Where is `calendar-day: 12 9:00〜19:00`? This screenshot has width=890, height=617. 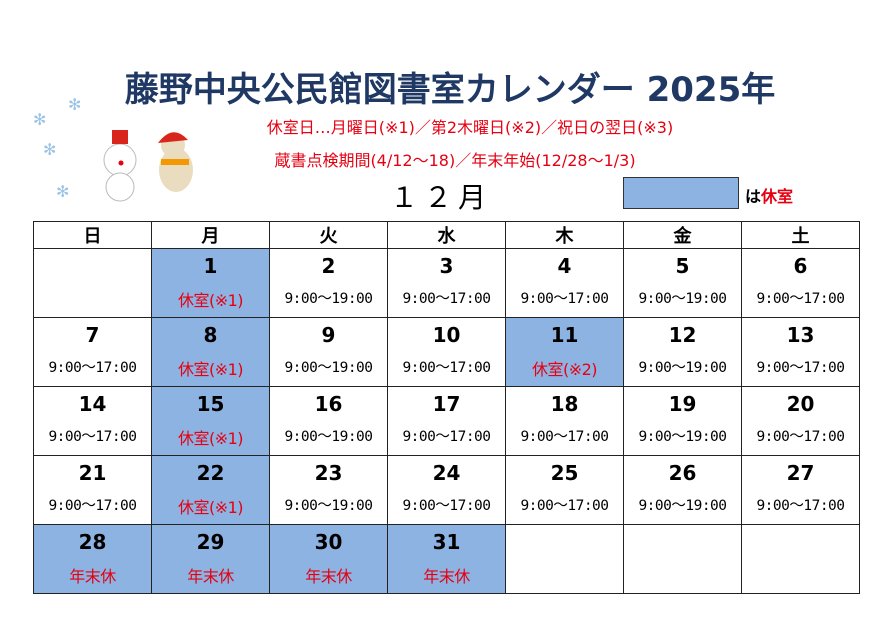 calendar-day: 12 9:00〜19:00 is located at coordinates (682, 352).